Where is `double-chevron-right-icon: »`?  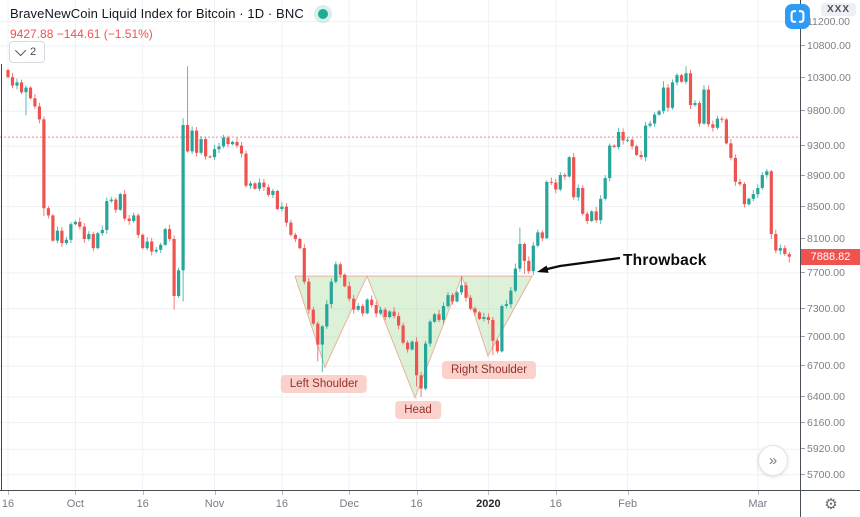
double-chevron-right-icon: » is located at coordinates (773, 460).